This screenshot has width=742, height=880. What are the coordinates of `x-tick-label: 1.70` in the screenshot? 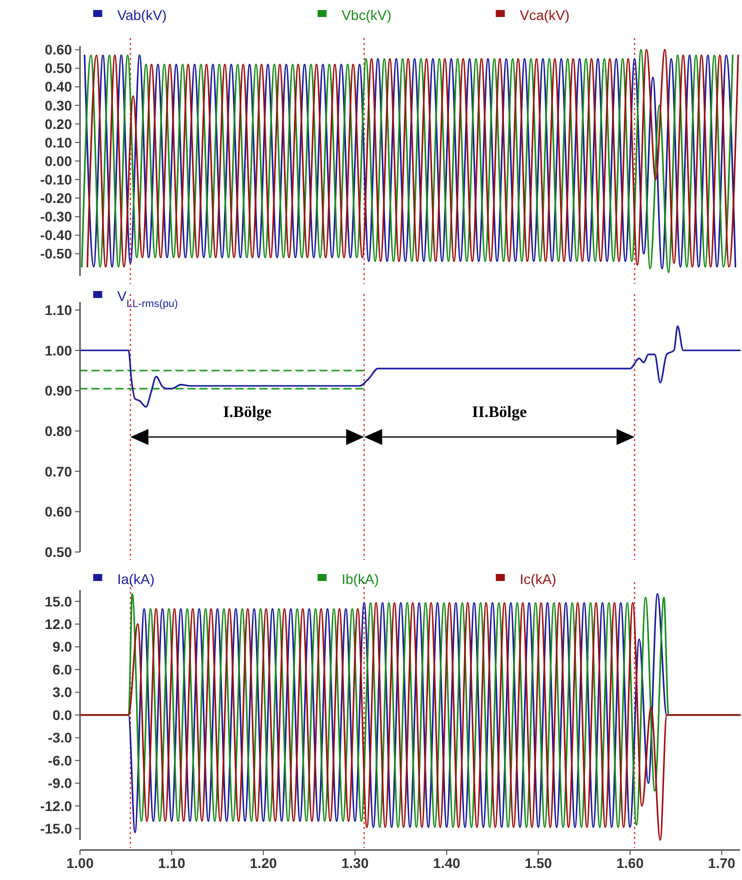 It's located at (722, 863).